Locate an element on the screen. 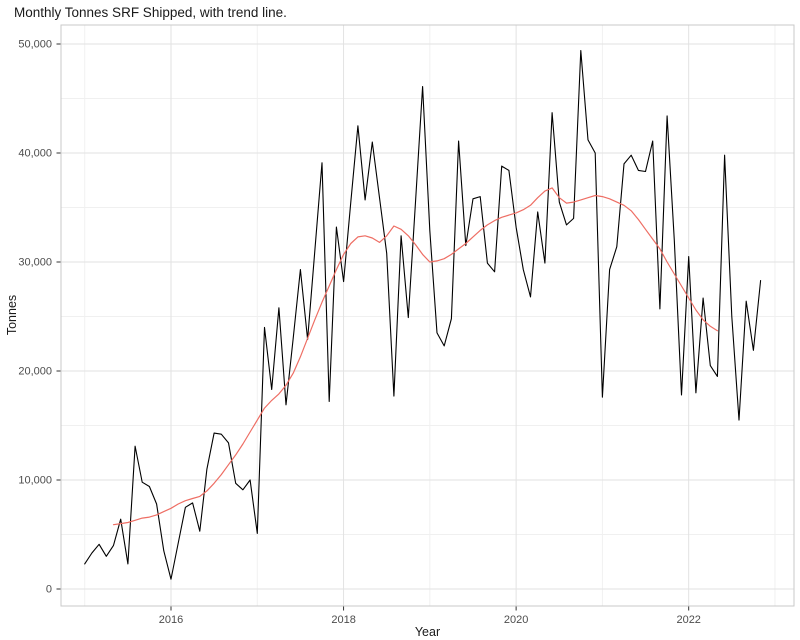 The image size is (800, 640). x-tick-label: 2016 is located at coordinates (171, 620).